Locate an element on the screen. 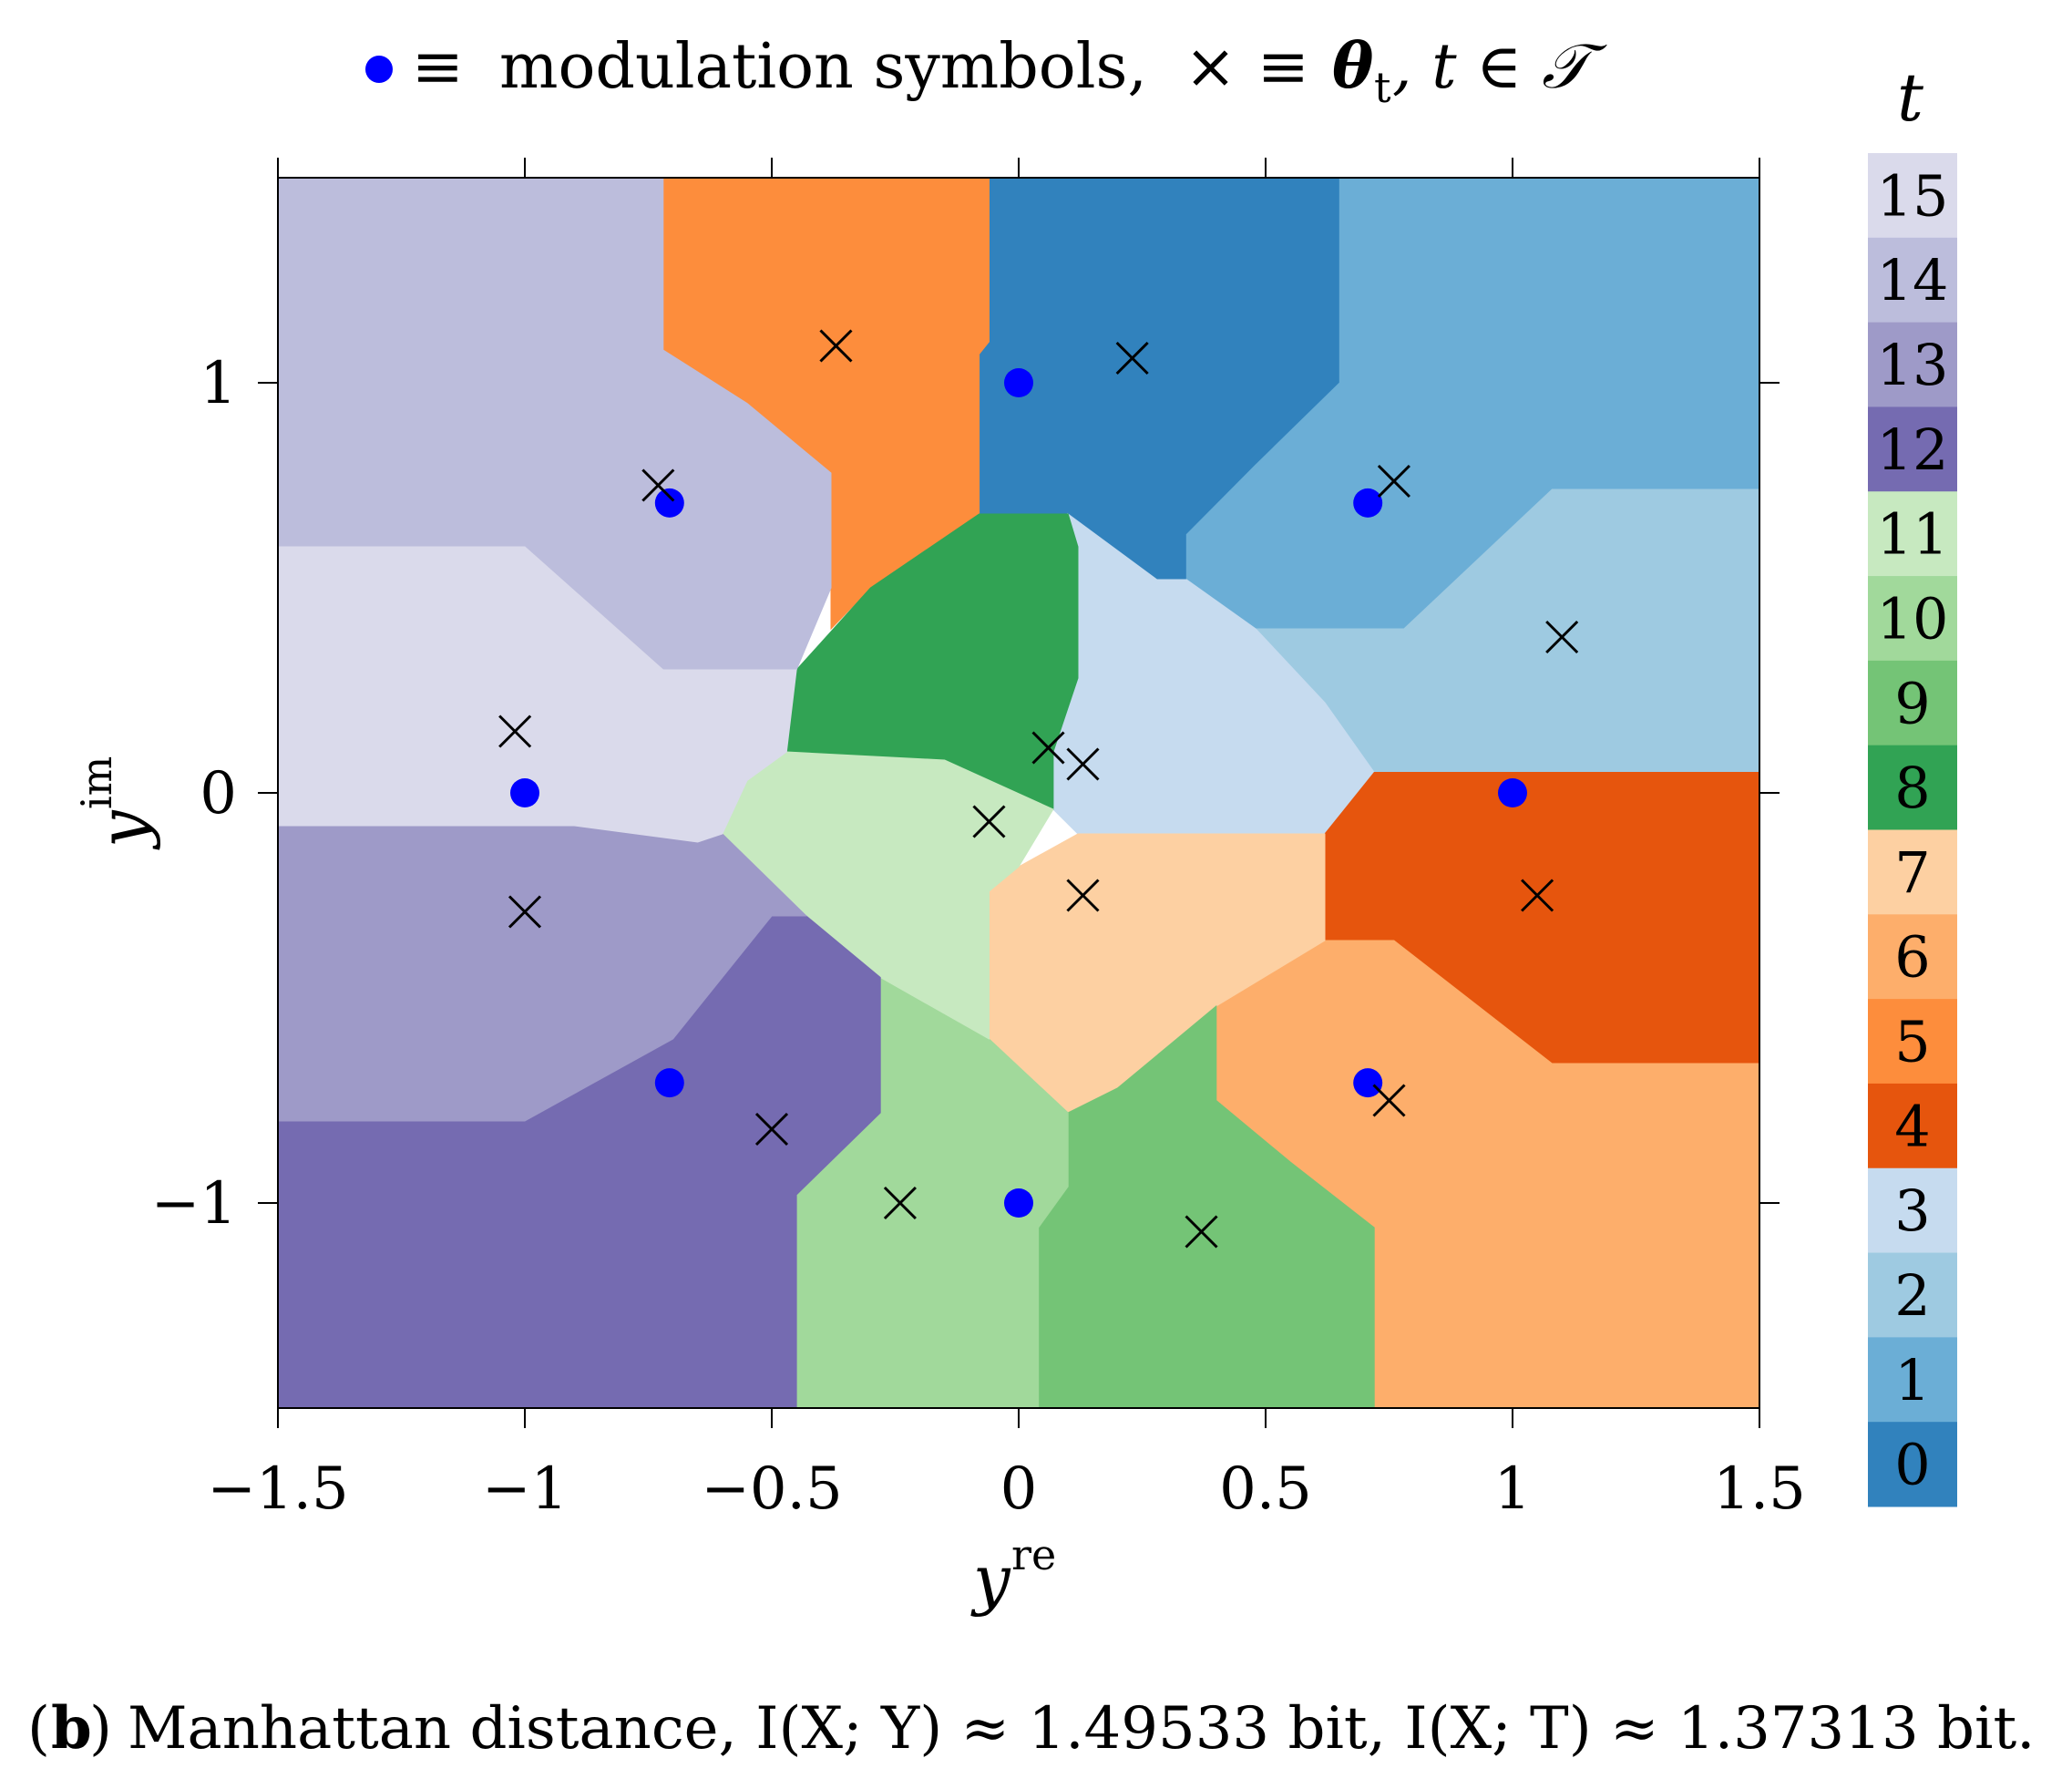 This screenshot has width=2072, height=1789. colorbar-label: 12 is located at coordinates (1913, 449).